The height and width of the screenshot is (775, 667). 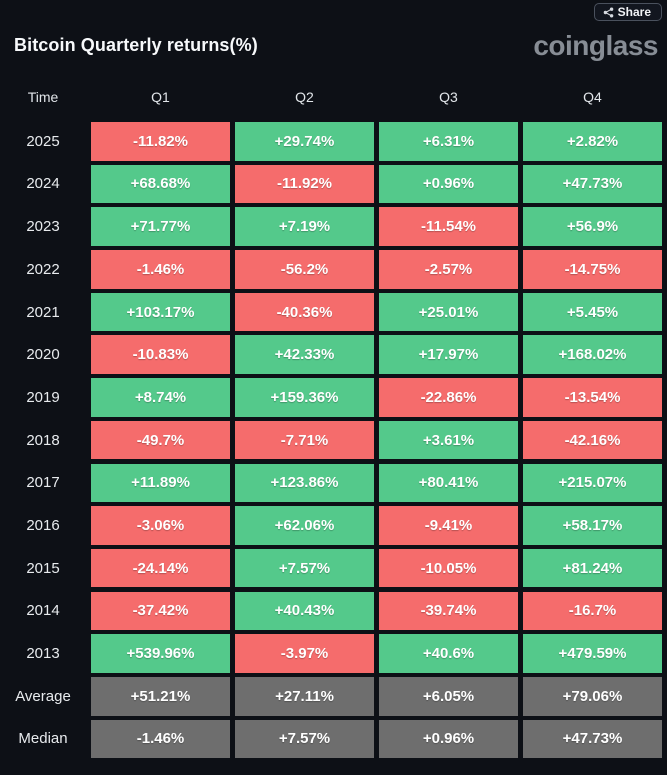 I want to click on cell-2015-q2: +7.57%, so click(x=304, y=568).